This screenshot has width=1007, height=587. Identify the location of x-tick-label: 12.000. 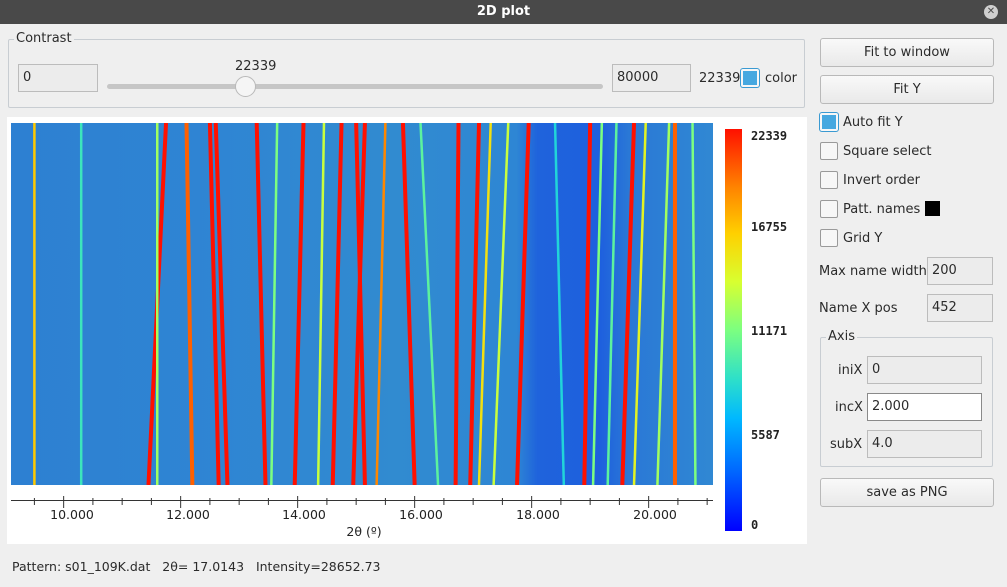
(188, 514).